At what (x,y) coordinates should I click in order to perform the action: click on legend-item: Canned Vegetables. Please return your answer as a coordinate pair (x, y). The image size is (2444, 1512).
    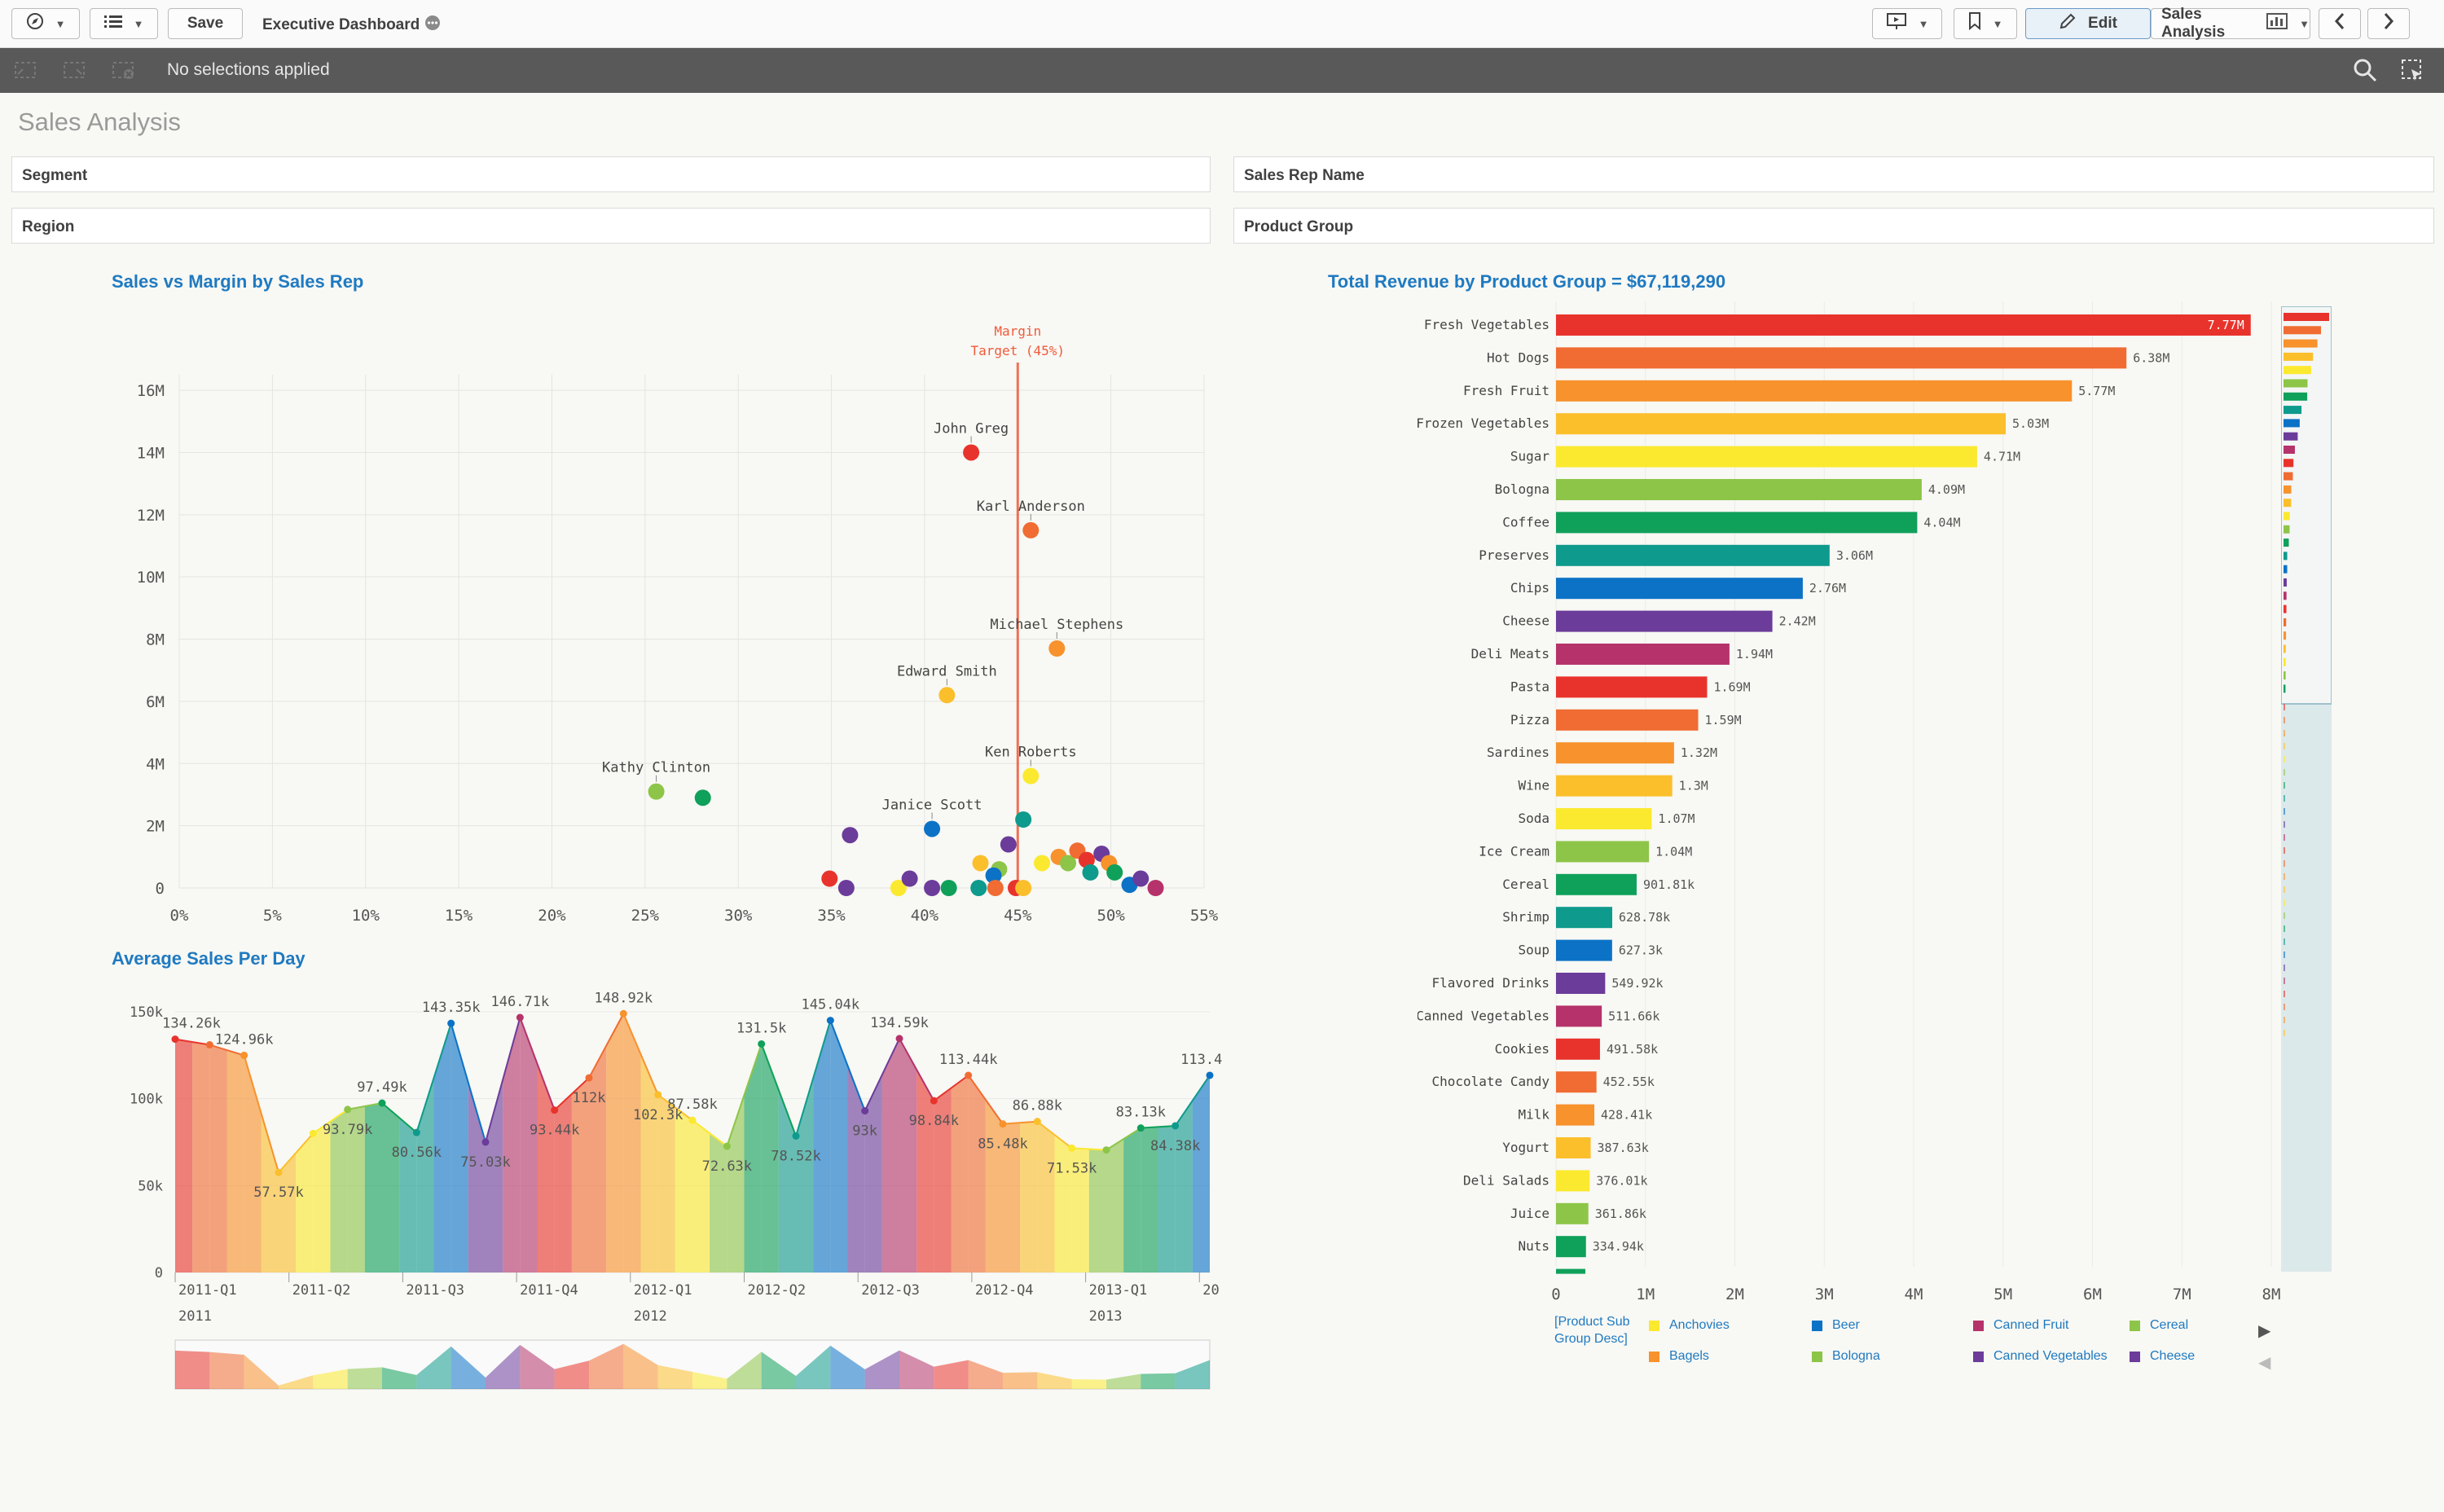
    Looking at the image, I should click on (2040, 1356).